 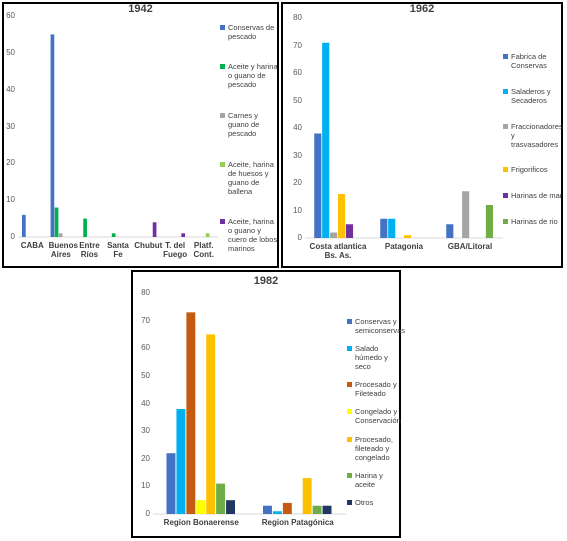 I want to click on legend-item: Otros, so click(x=374, y=502).